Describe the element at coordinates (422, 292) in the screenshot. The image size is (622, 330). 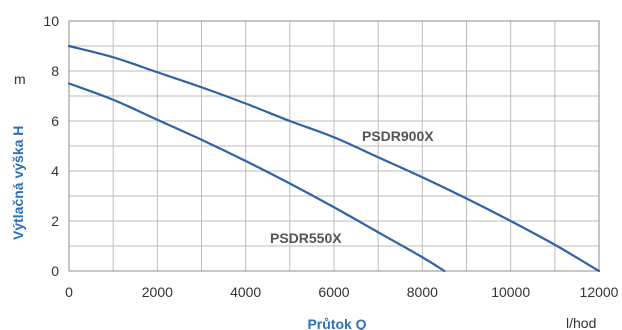
I see `x-tick-label: 8000` at that location.